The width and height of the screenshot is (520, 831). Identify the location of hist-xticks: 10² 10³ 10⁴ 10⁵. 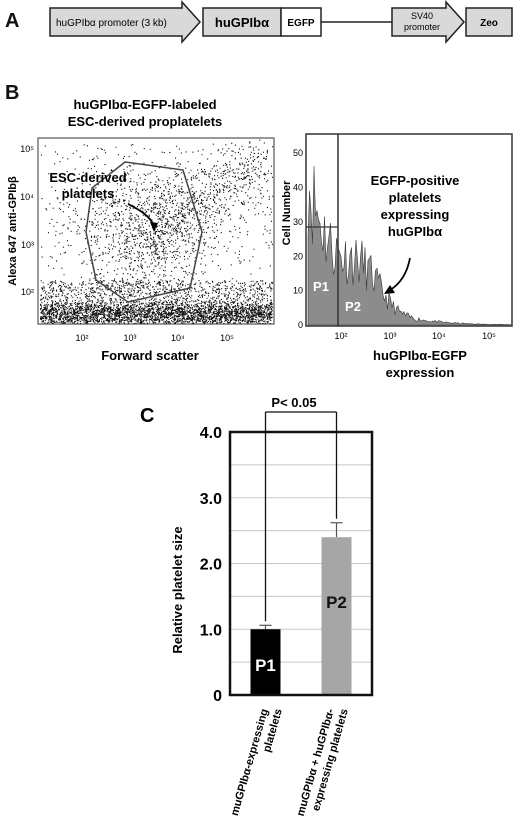
(415, 336).